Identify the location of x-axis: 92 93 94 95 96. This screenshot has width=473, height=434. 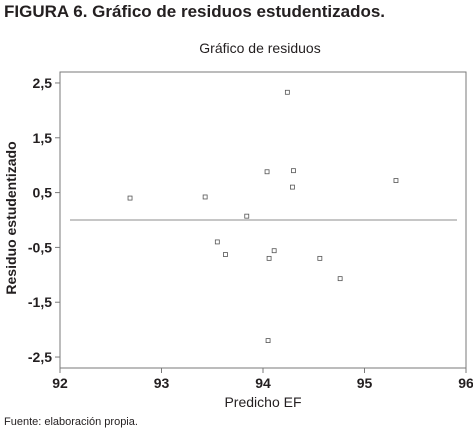
(262, 379).